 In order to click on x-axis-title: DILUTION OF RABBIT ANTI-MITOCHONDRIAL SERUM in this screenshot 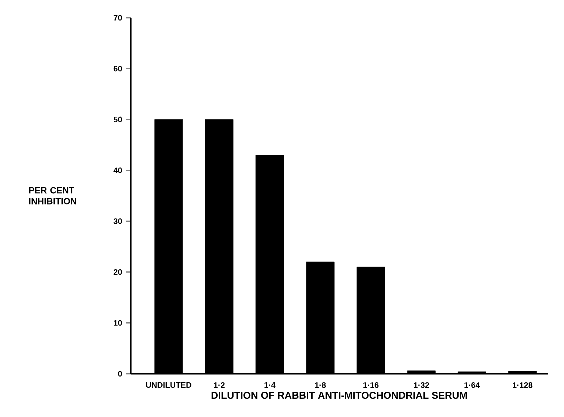, I will do `click(340, 396)`.